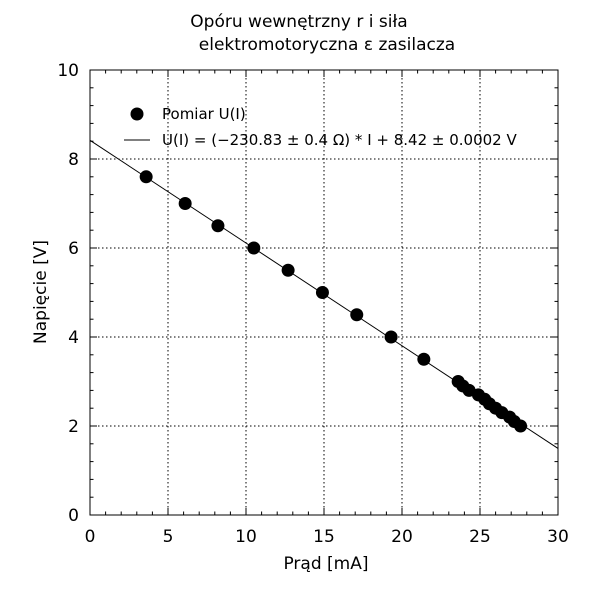  What do you see at coordinates (402, 537) in the screenshot?
I see `x-tick-label: 20` at bounding box center [402, 537].